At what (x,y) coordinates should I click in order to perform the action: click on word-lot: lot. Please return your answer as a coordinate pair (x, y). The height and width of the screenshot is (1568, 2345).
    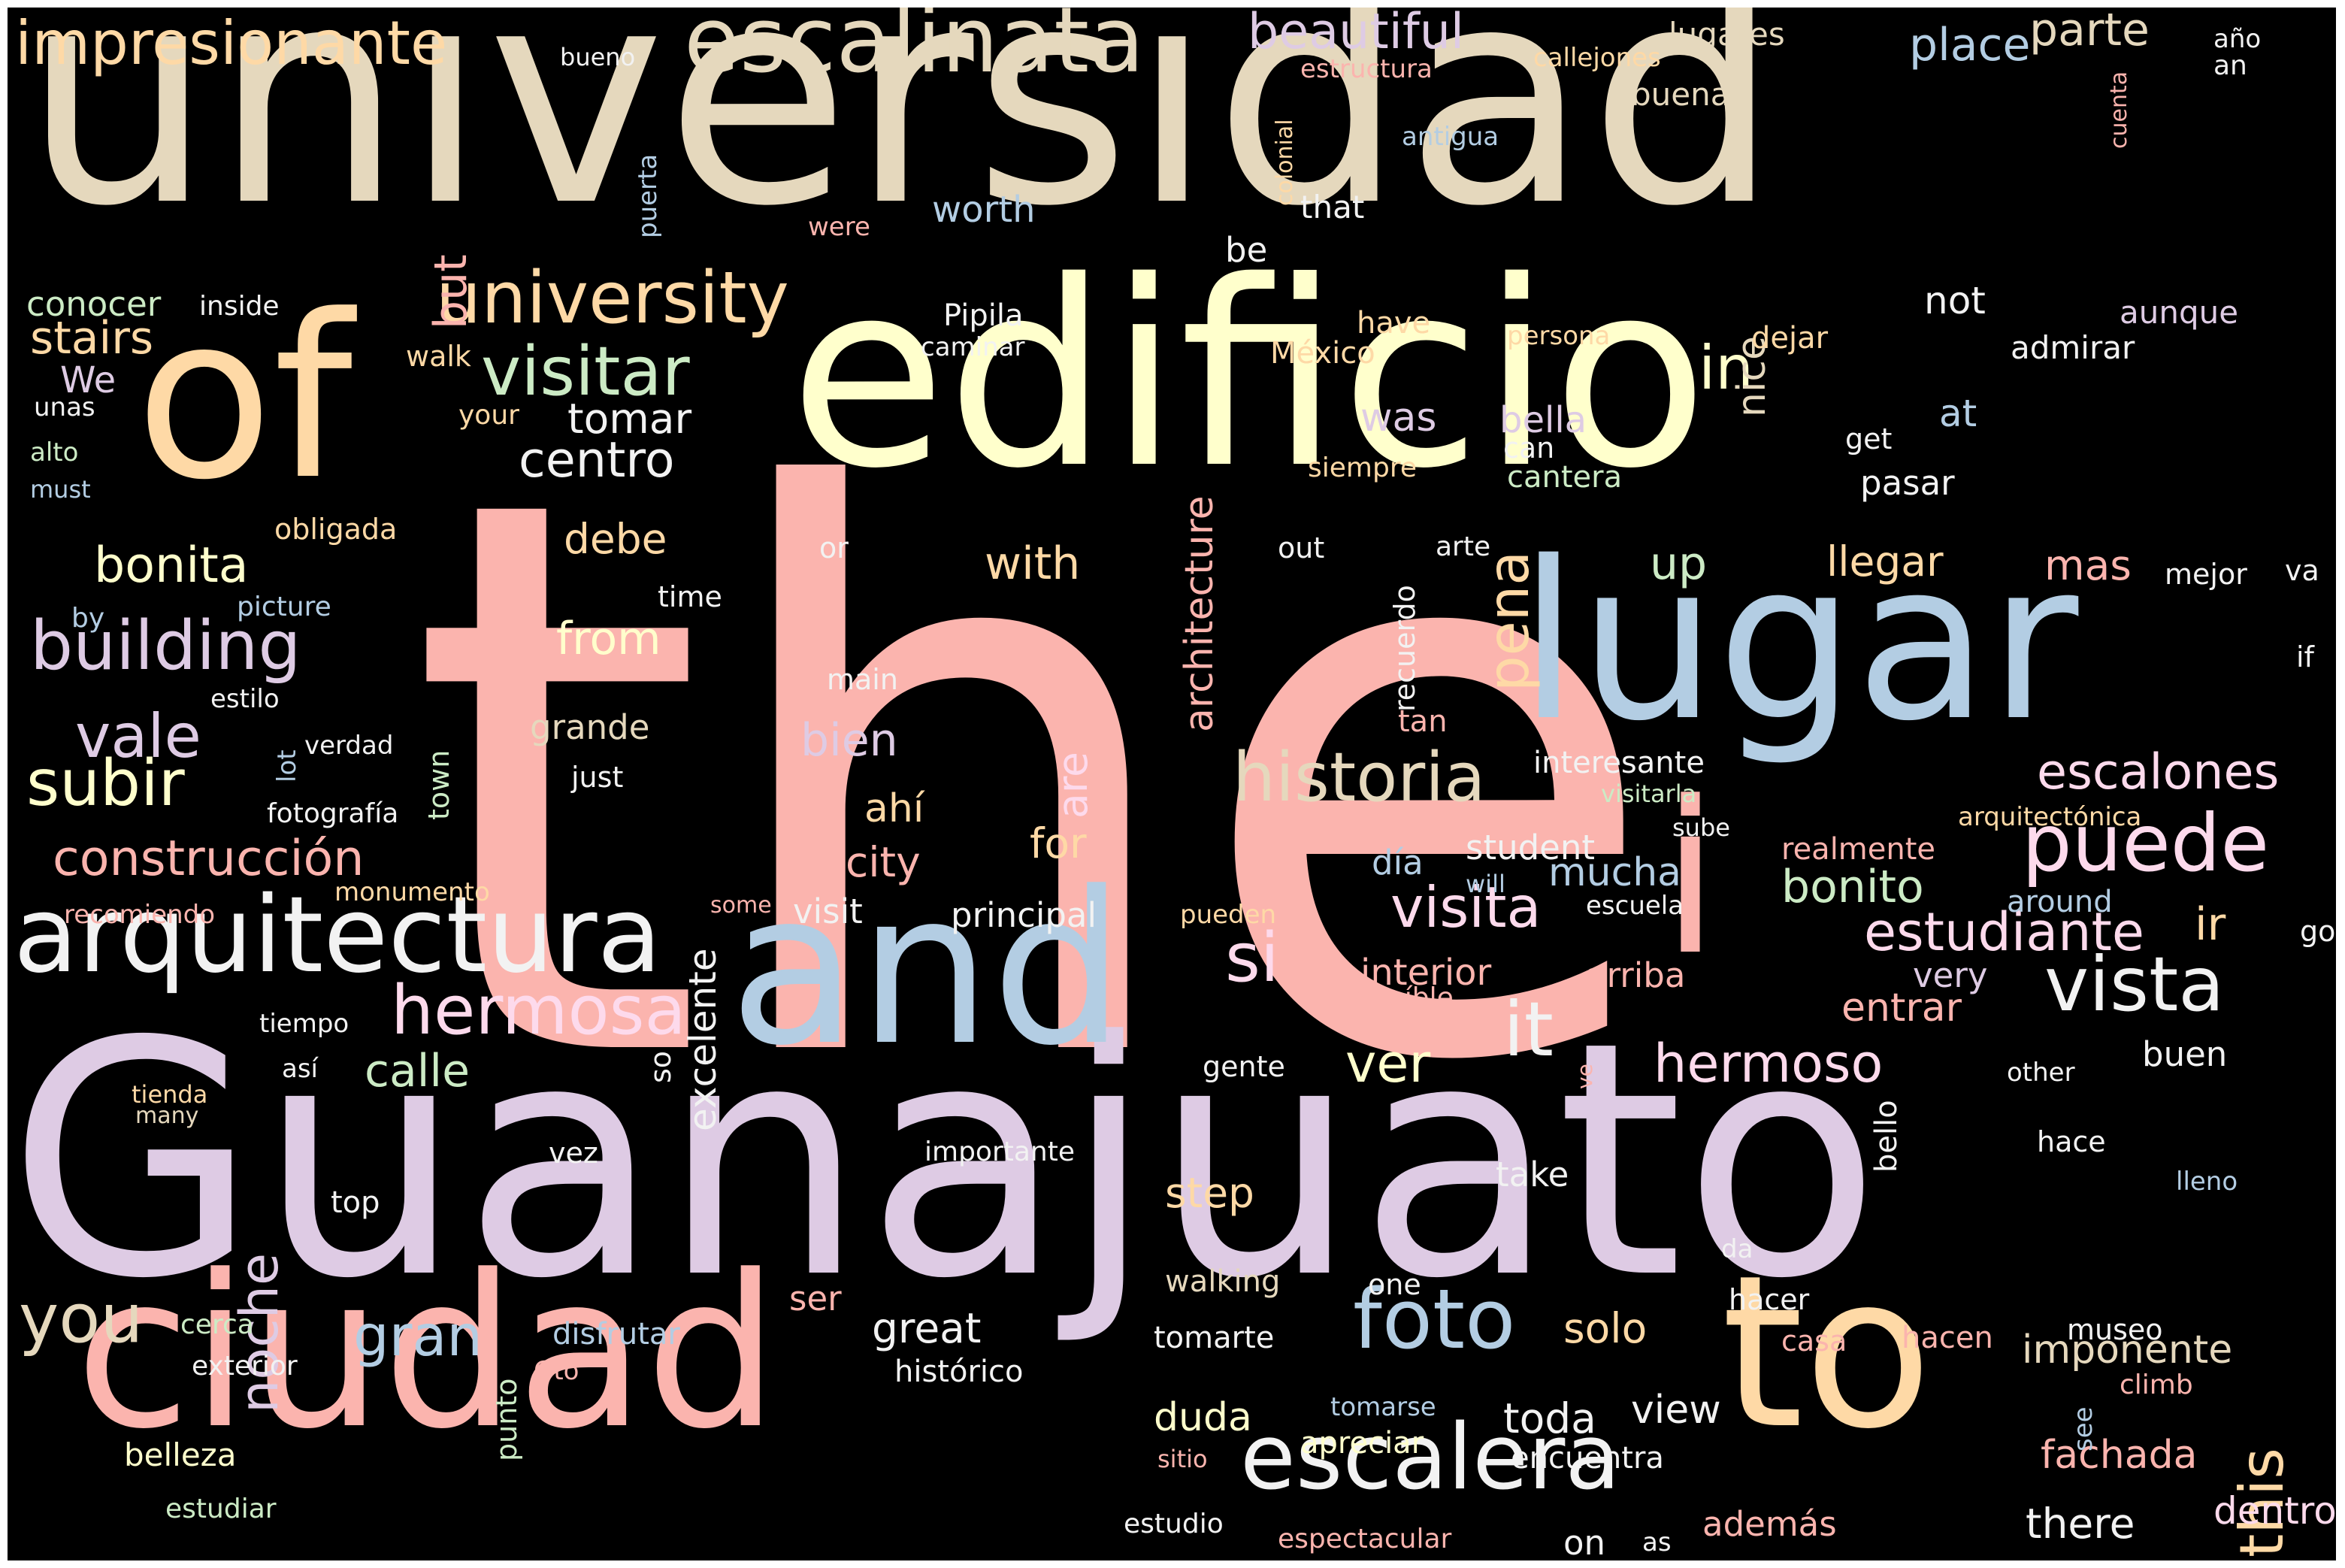
    Looking at the image, I should click on (287, 766).